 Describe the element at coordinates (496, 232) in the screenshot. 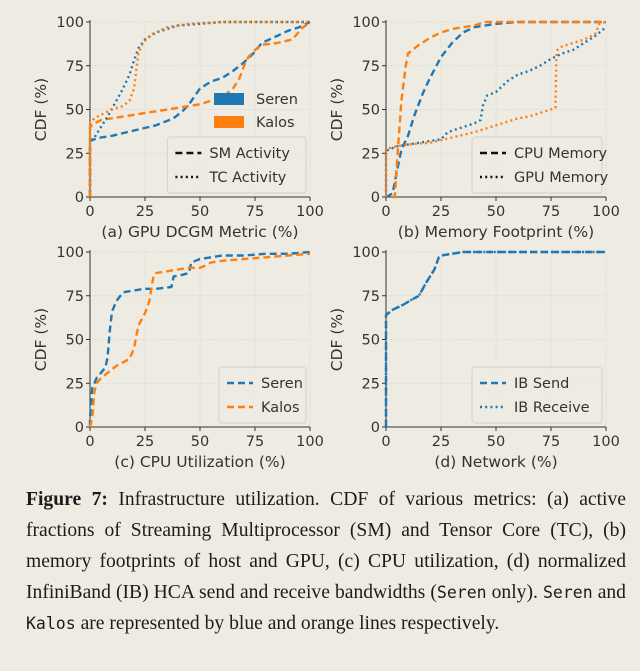

I see `x-axis-label: (b) Memory Footprint (%)` at that location.